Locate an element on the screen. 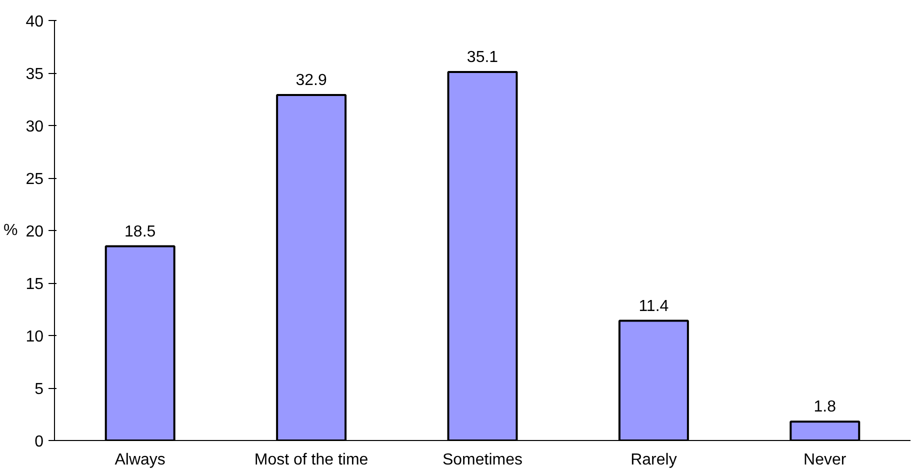 This screenshot has height=471, width=915. y-axis-title: % is located at coordinates (10, 230).